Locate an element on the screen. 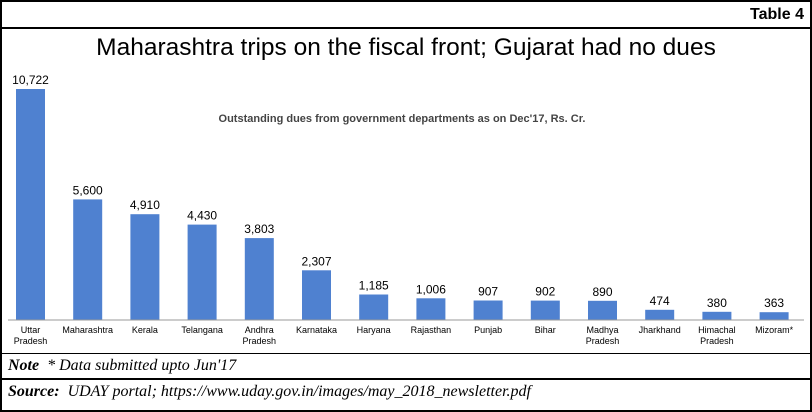 This screenshot has height=412, width=812. x-tick-label: Uttar Pradesh is located at coordinates (31, 335).